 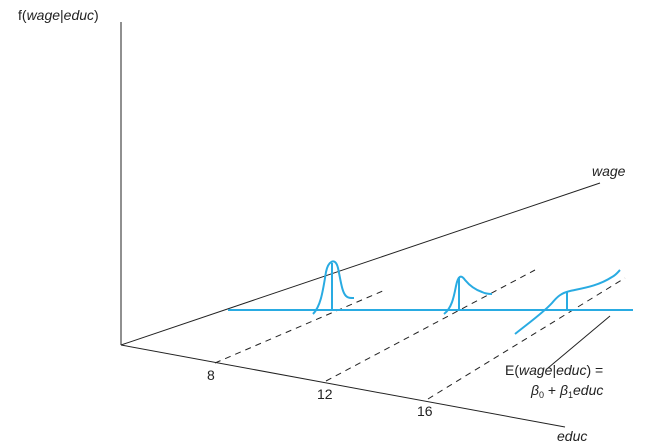 I want to click on regression-leader-line, so click(x=579, y=342).